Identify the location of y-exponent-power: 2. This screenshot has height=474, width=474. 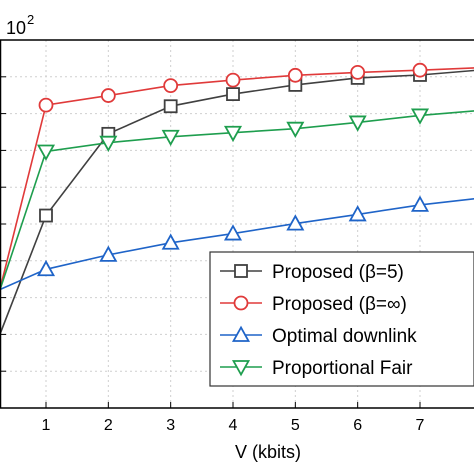
(30, 19).